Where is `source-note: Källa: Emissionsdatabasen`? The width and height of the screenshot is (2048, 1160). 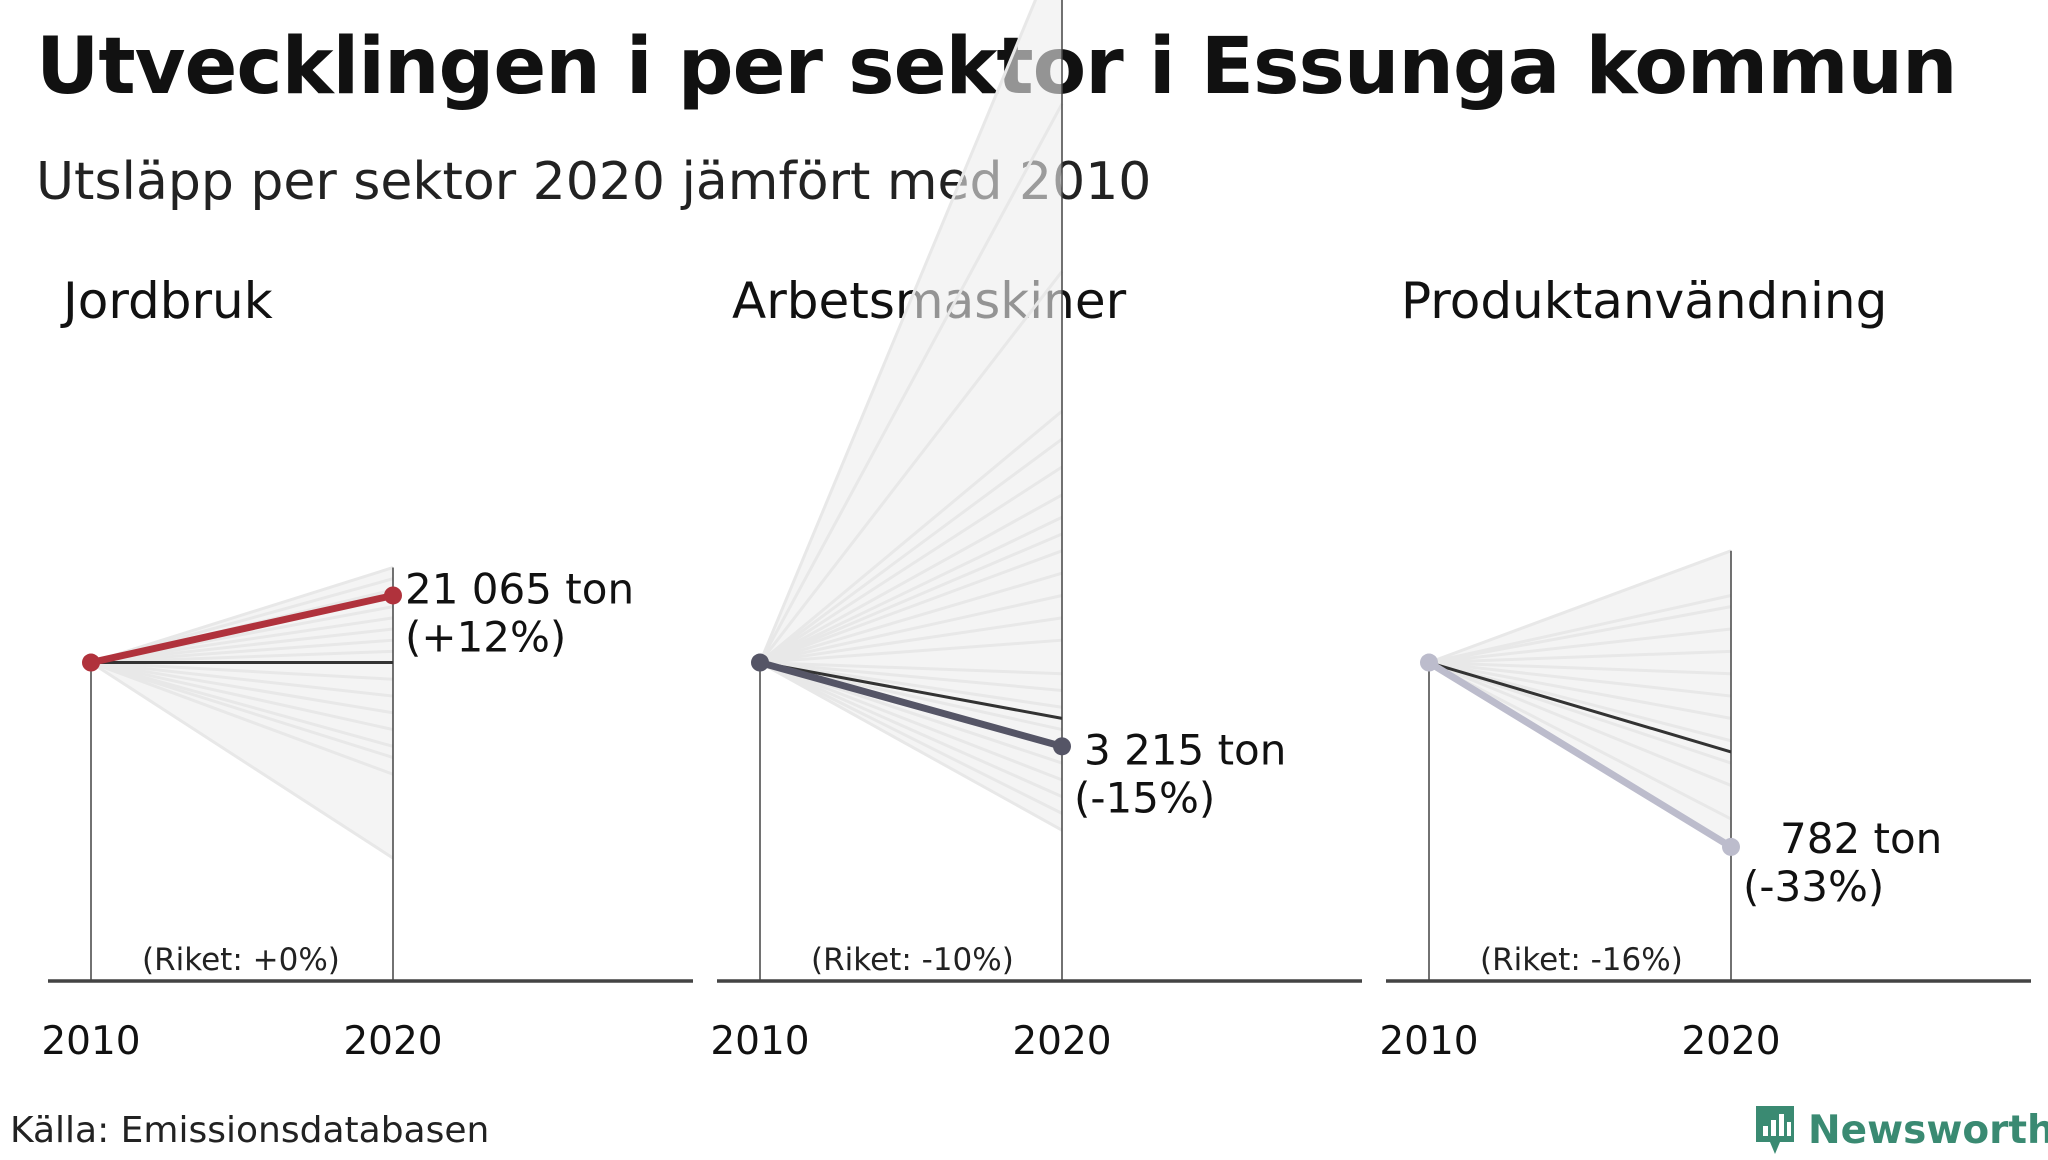
source-note: Källa: Emissionsdatabasen is located at coordinates (250, 1130).